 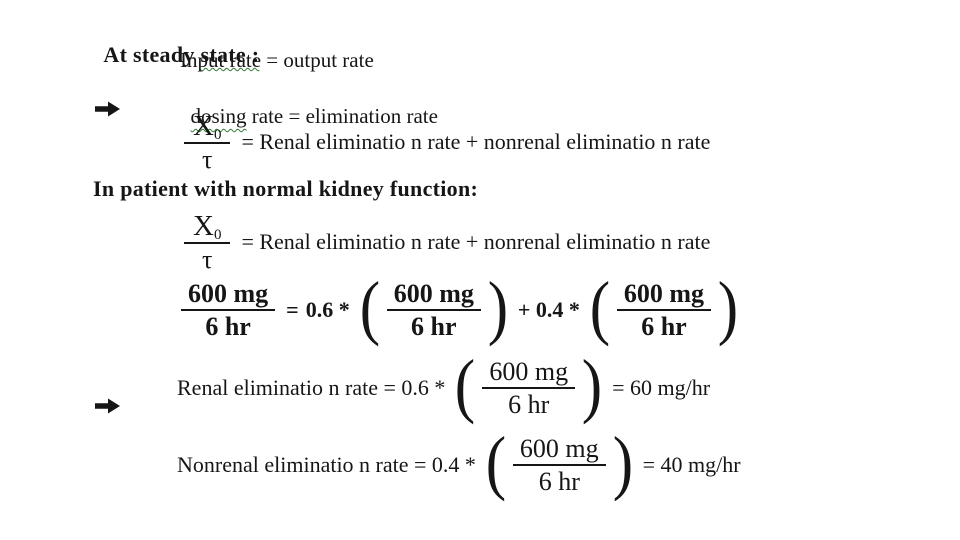 What do you see at coordinates (548, 309) in the screenshot?
I see `nonrenal-coefficient: + 0.4 *` at bounding box center [548, 309].